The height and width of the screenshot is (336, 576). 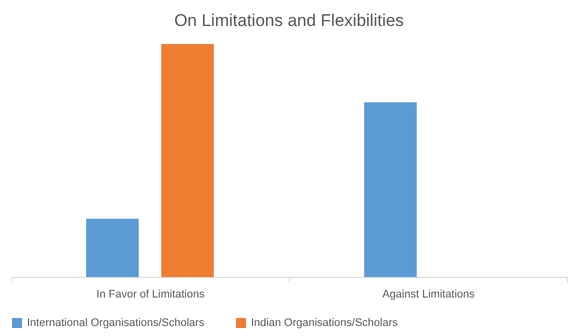 I want to click on x-tick-label: In Favor of Limitations, so click(x=151, y=294).